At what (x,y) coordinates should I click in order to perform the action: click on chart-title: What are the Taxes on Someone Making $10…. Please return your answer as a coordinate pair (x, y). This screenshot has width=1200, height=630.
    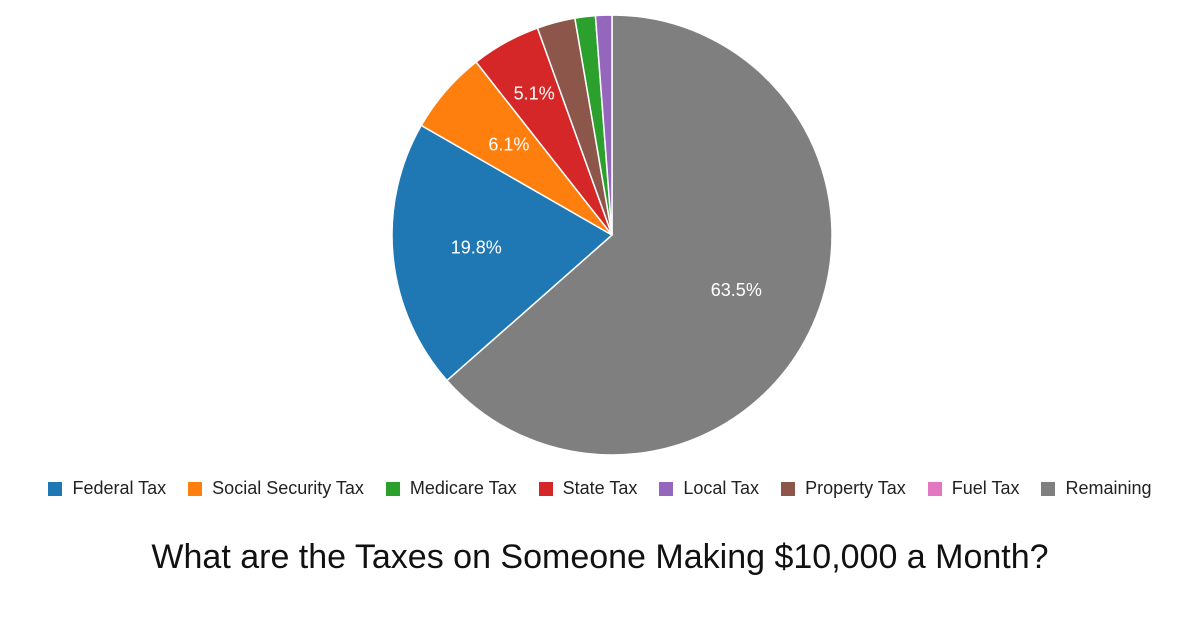
    Looking at the image, I should click on (600, 557).